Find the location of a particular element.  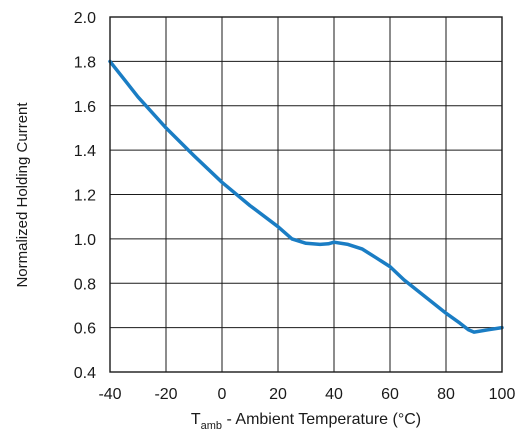

y-tick-label: 1.8 is located at coordinates (85, 62).